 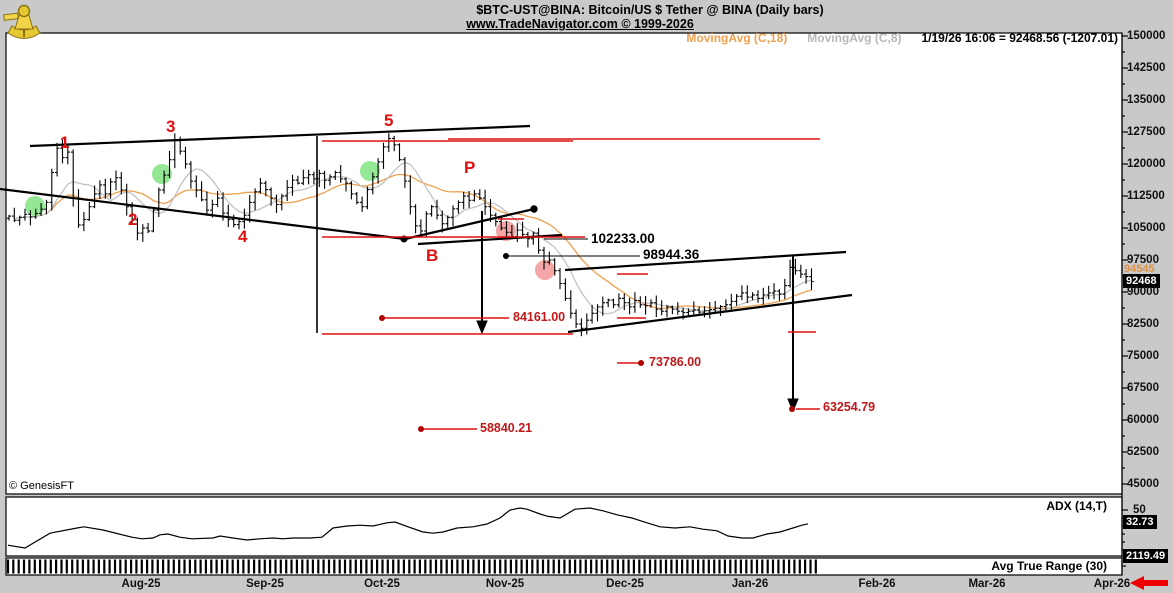 What do you see at coordinates (854, 38) in the screenshot?
I see `legend-ma8: MovingAvg (C,8)` at bounding box center [854, 38].